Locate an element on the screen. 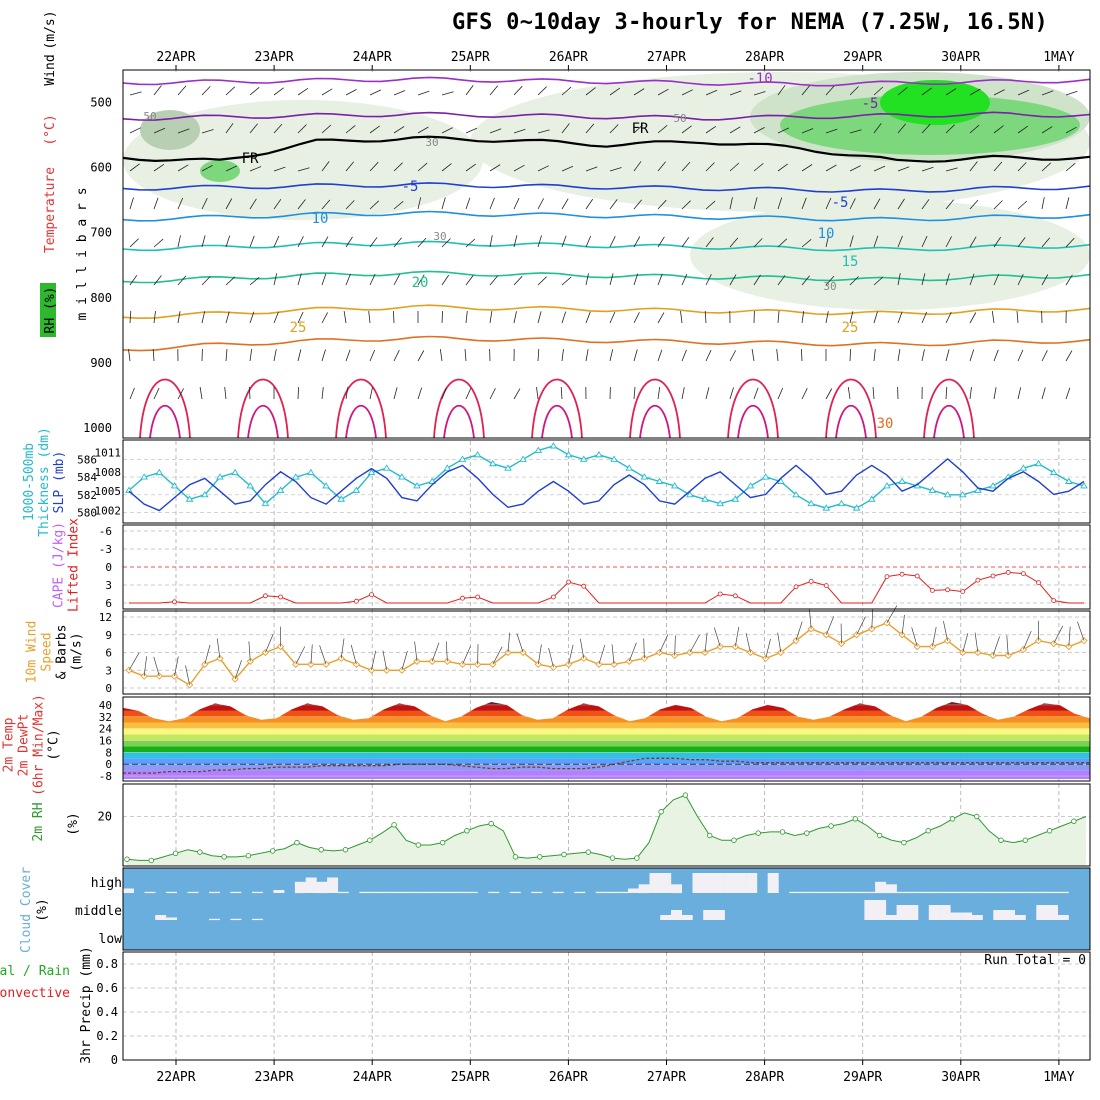 The width and height of the screenshot is (1100, 1100). date-label-bottom: 22APR is located at coordinates (175, 1077).